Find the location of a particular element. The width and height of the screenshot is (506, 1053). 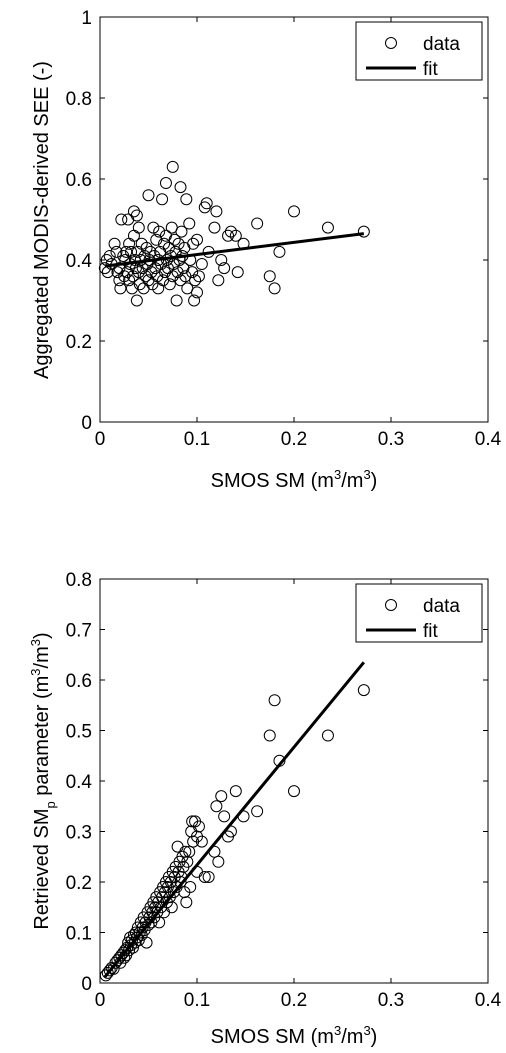

legend-label-fit-bottom: fit is located at coordinates (431, 631).